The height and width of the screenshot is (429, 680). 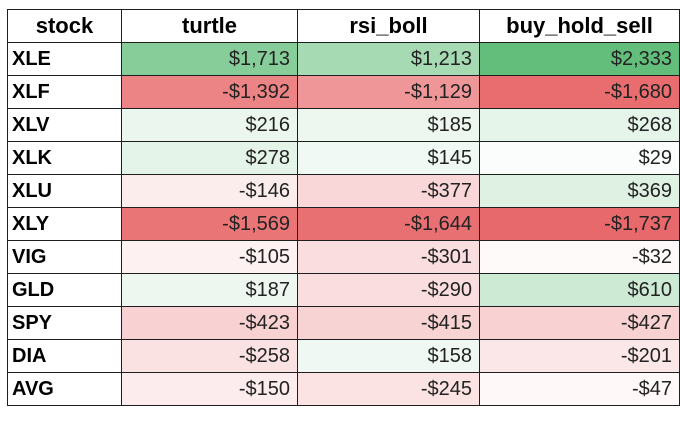 I want to click on value-cell-turtle: -$423, so click(x=209, y=323).